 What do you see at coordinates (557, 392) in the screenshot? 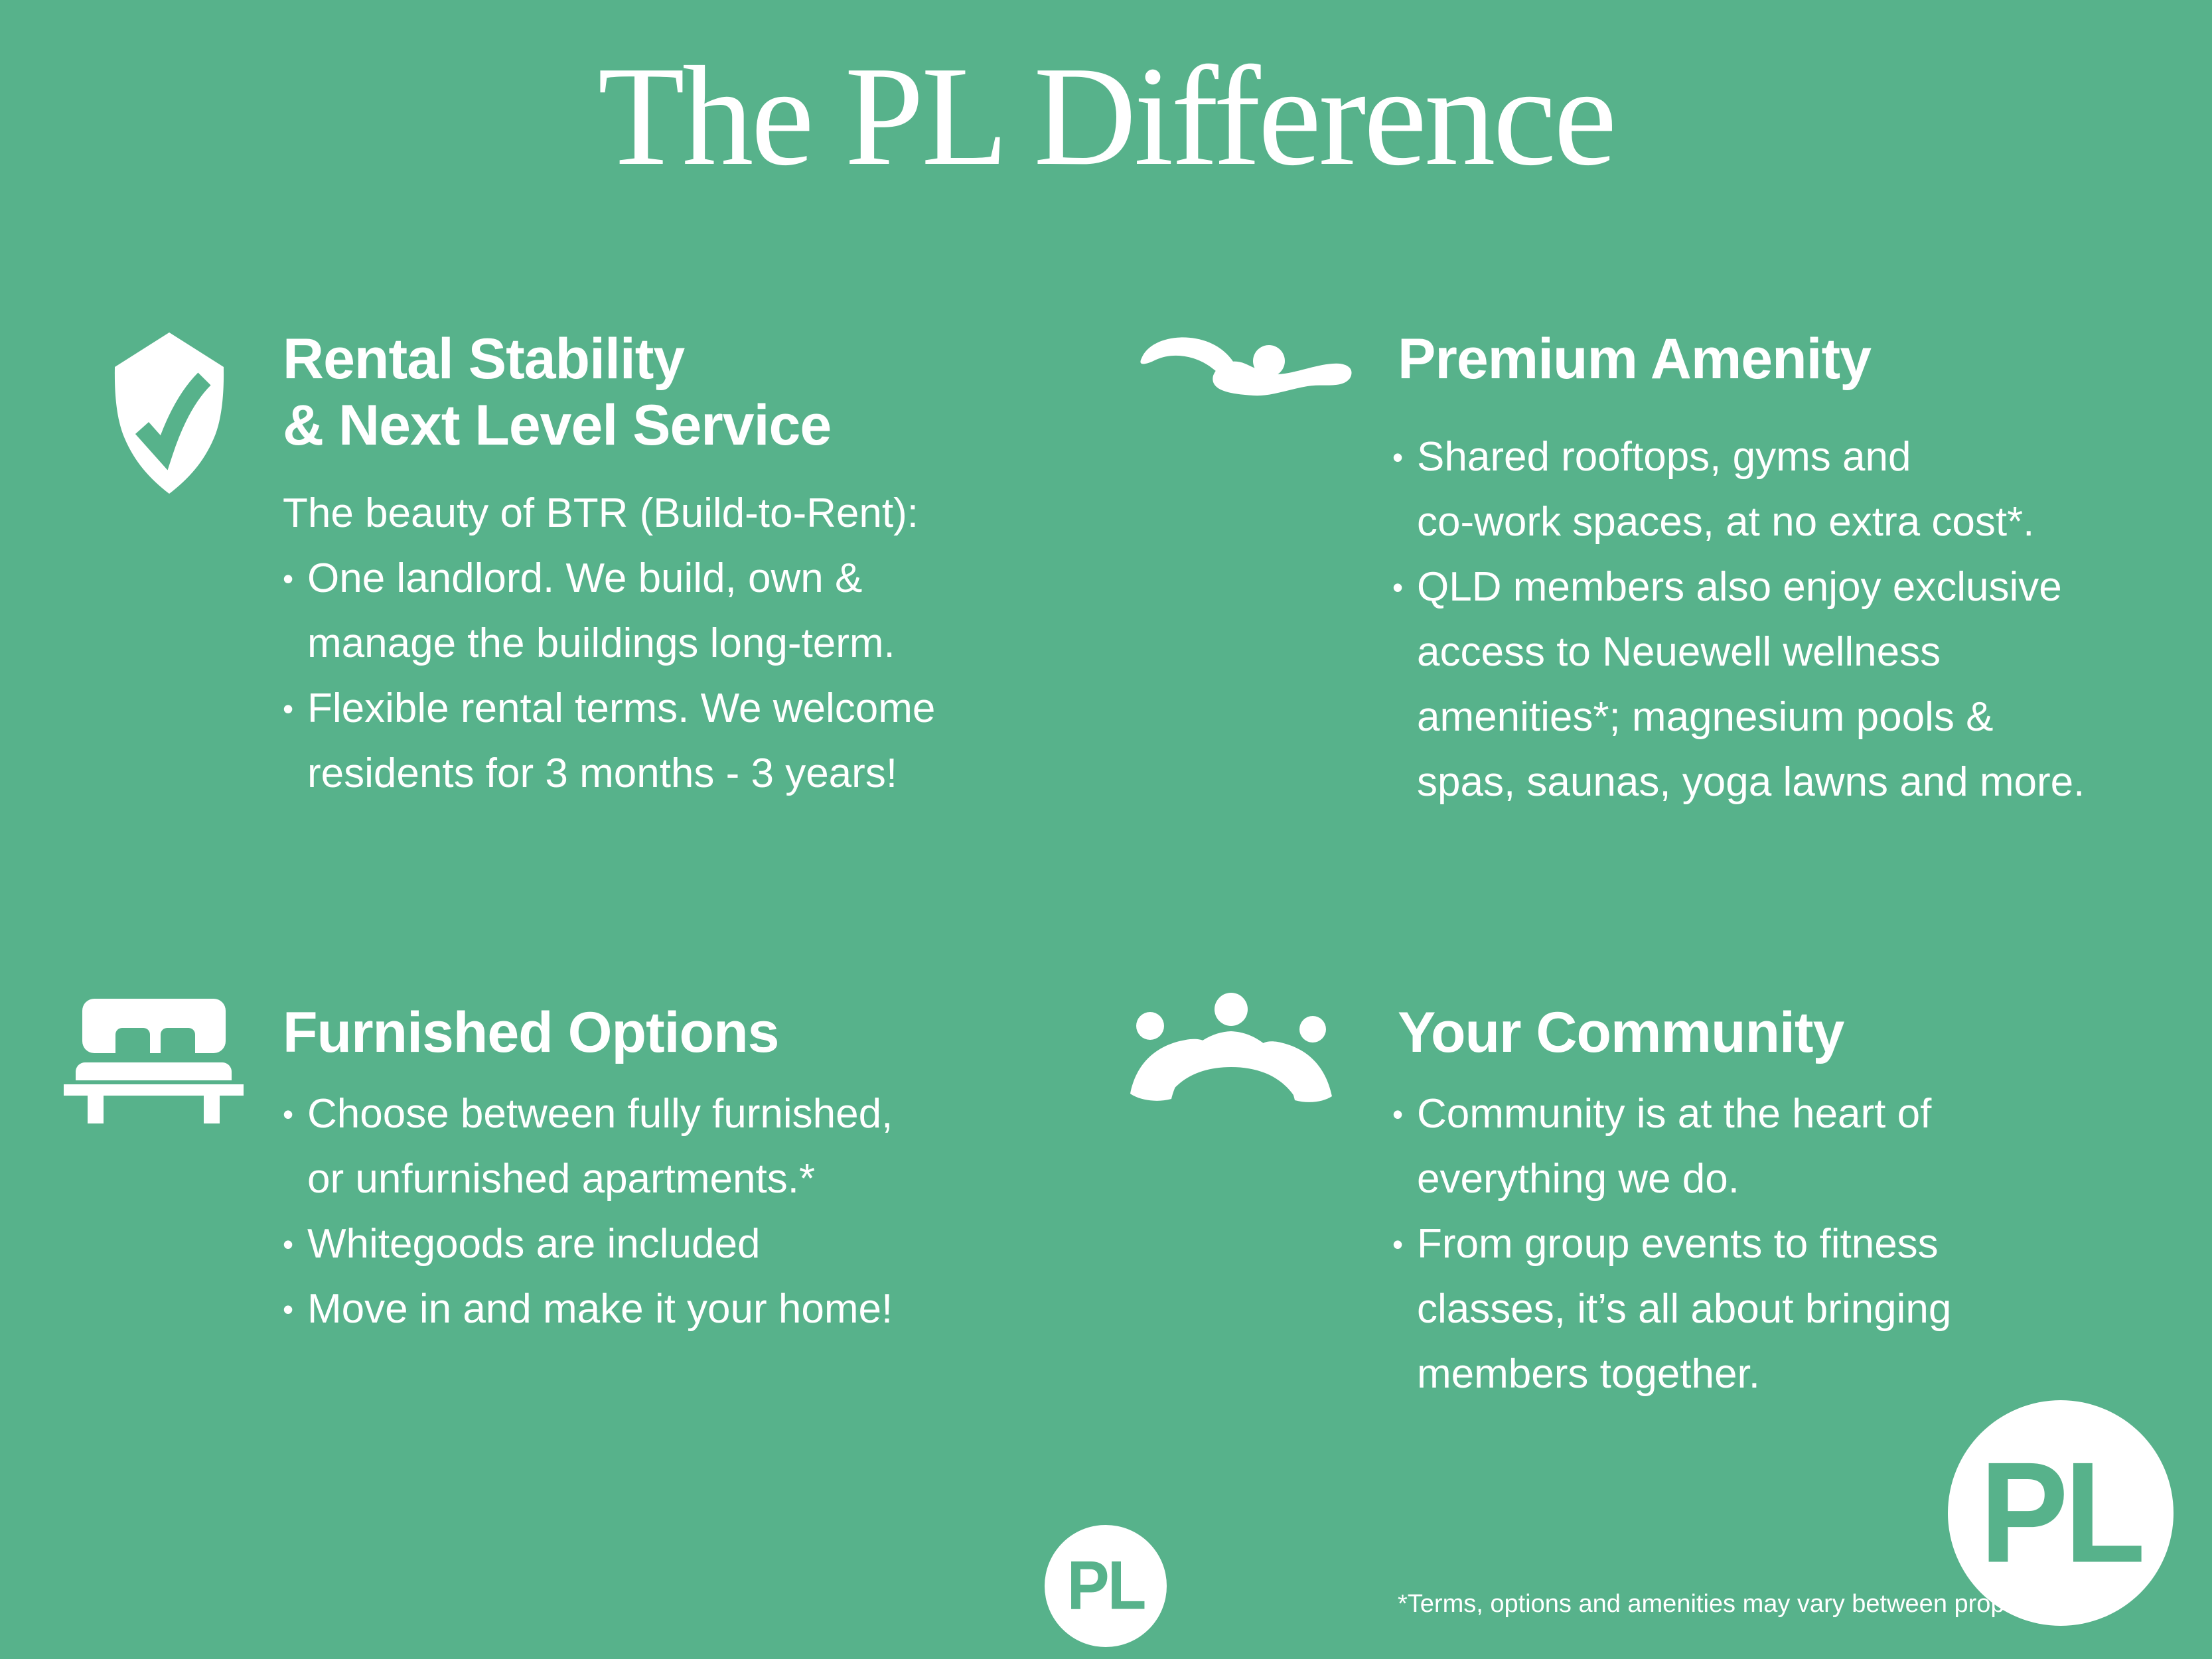
I see `section-heading-rental-stability: Rental Stability & Next Level Service` at bounding box center [557, 392].